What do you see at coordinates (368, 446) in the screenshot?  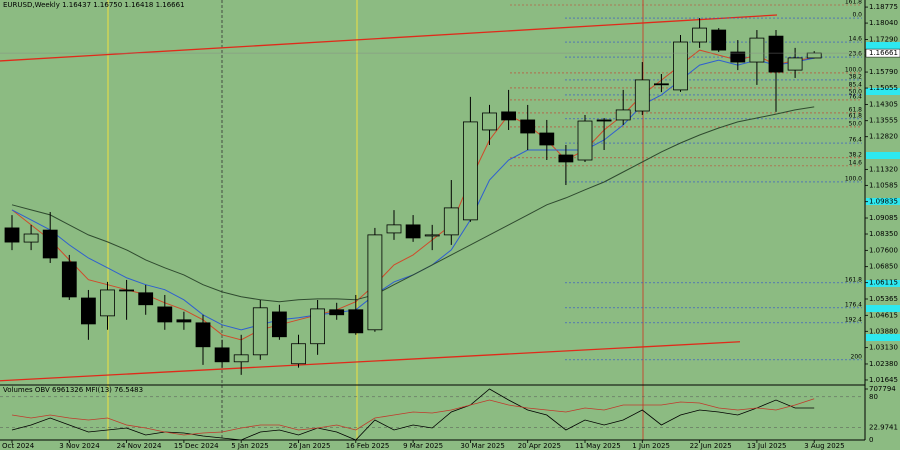 I see `x-tick-label: 16 Feb 2025` at bounding box center [368, 446].